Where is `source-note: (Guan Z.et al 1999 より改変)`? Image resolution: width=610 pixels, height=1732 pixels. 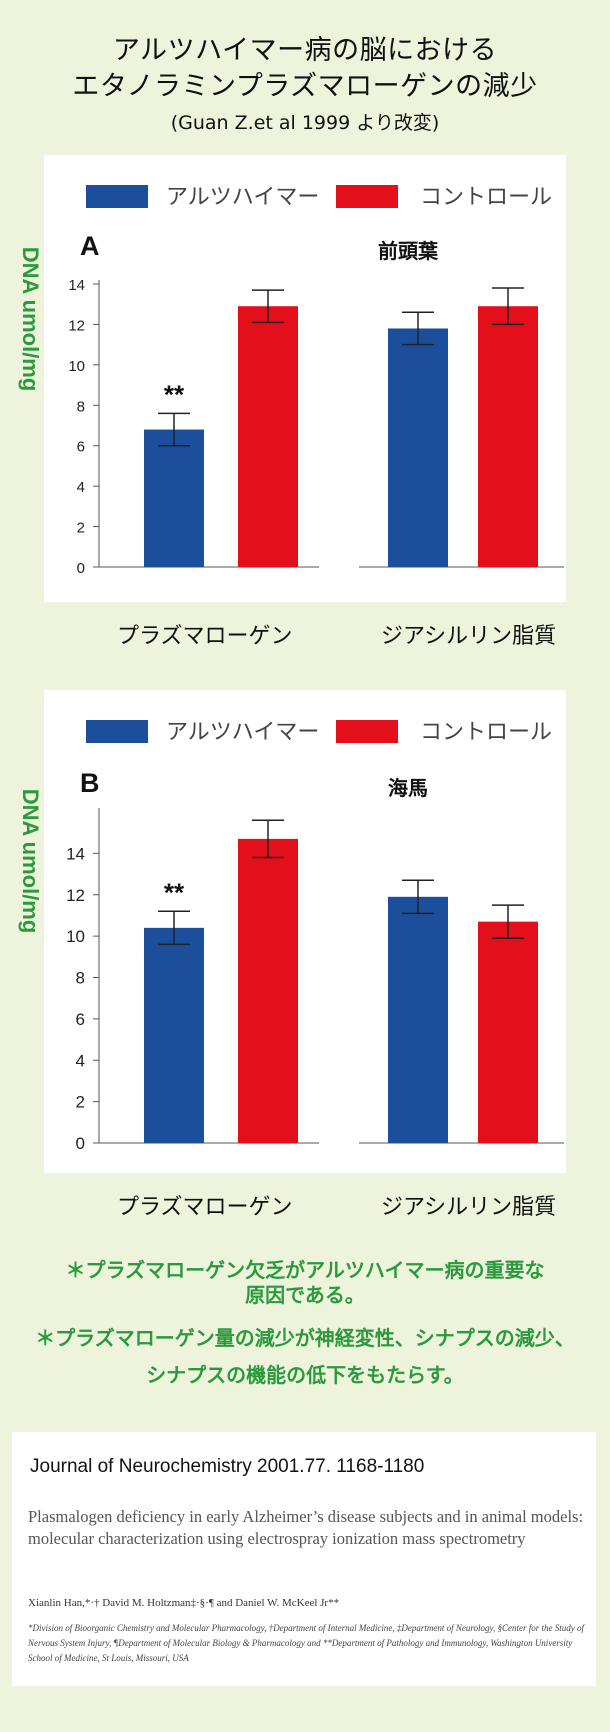
source-note: (Guan Z.et al 1999 より改変) is located at coordinates (305, 123).